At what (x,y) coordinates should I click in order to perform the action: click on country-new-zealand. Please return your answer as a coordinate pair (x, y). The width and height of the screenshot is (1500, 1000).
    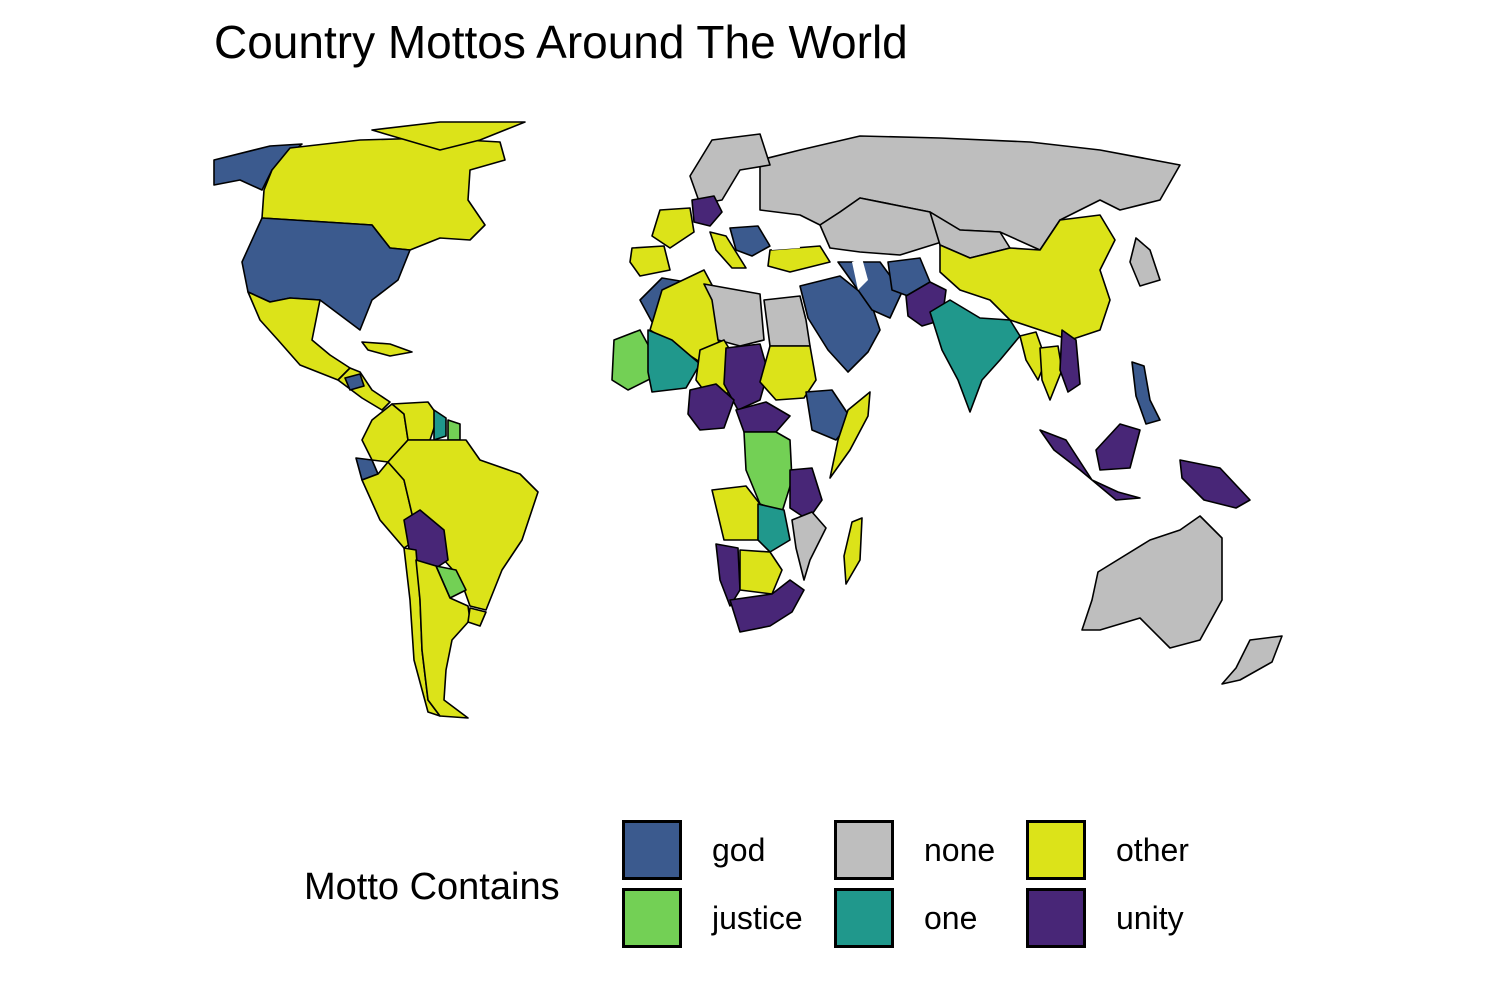
    Looking at the image, I should click on (1252, 660).